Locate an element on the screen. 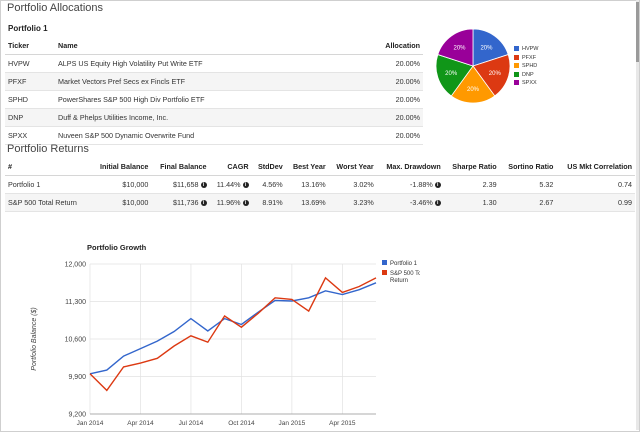 The width and height of the screenshot is (640, 436). portfolio-label: Portfolio 1 is located at coordinates (28, 28).